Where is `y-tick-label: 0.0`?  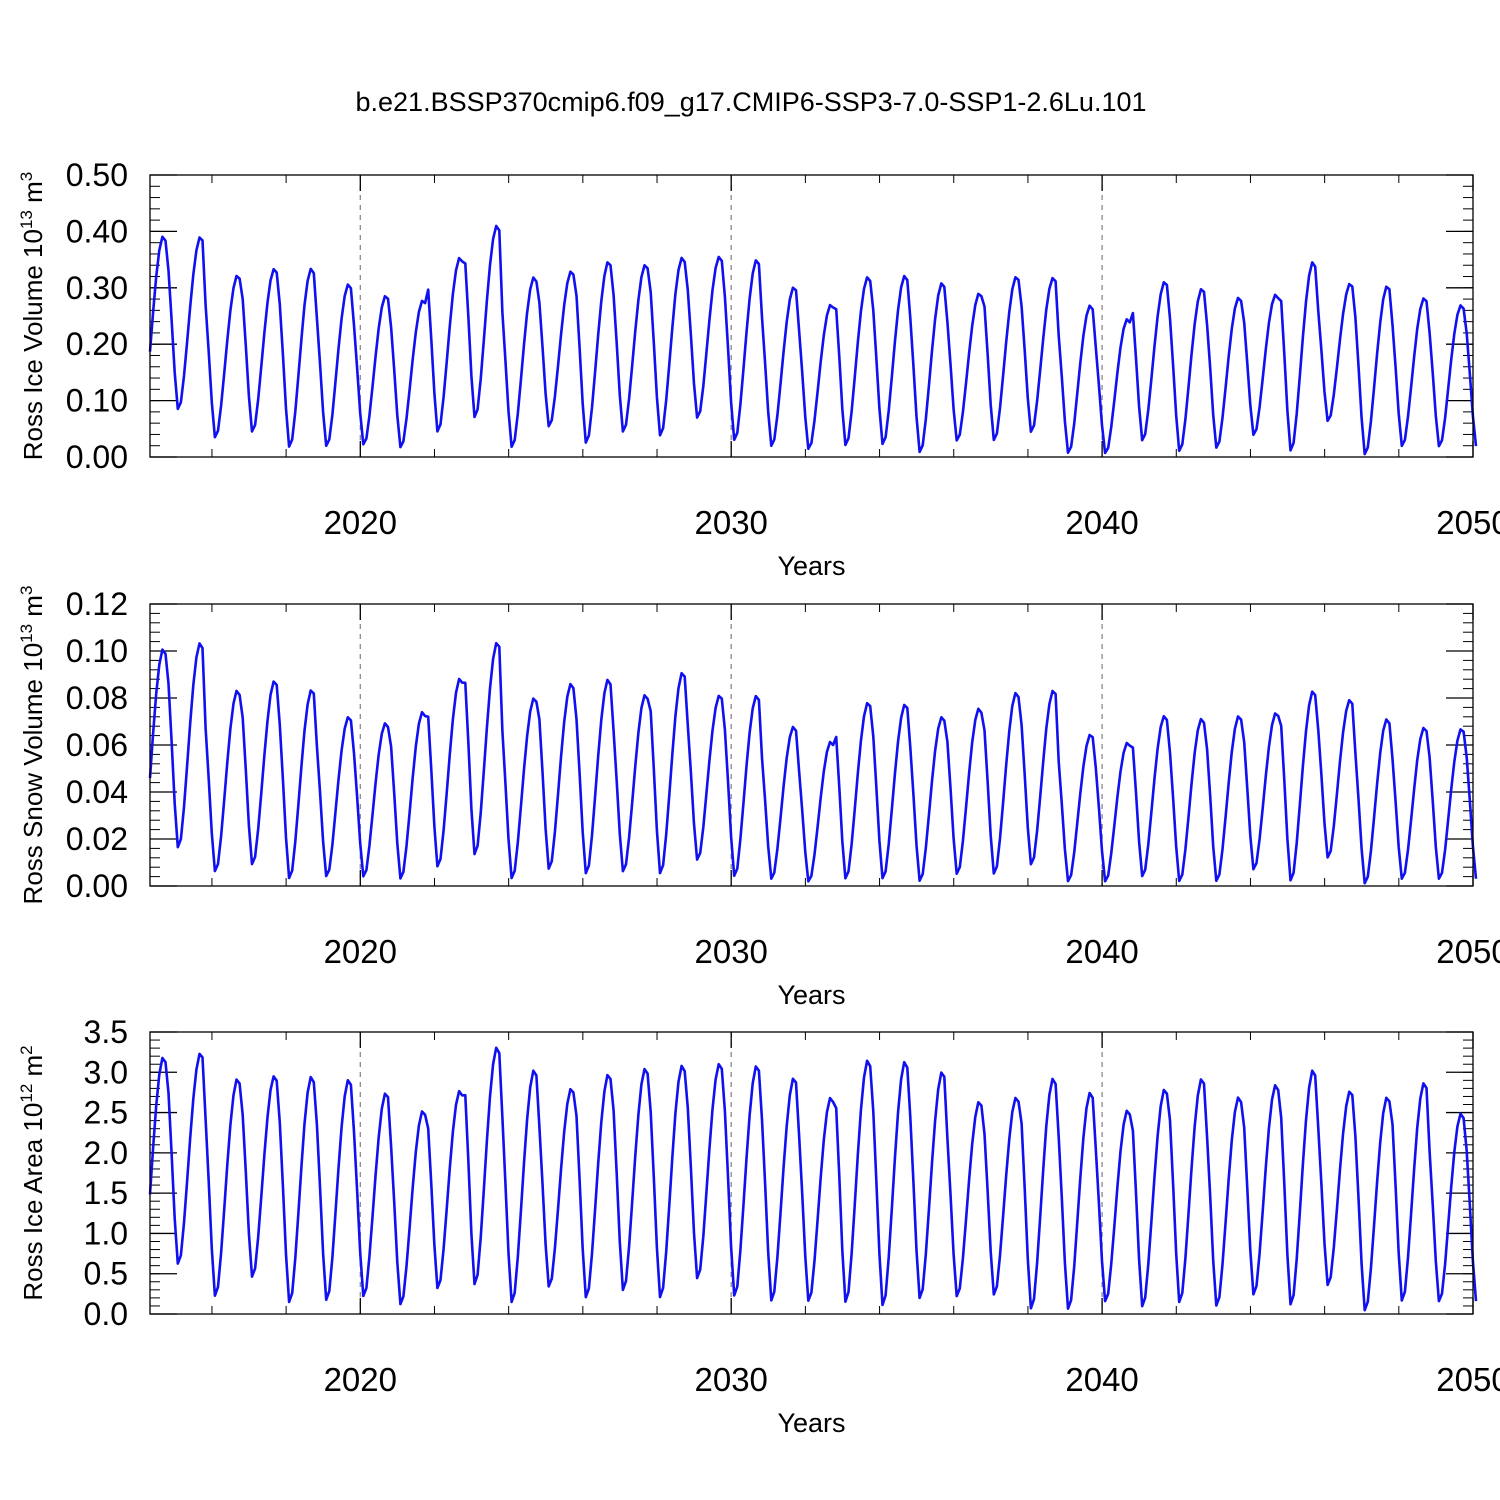
y-tick-label: 0.0 is located at coordinates (106, 1314).